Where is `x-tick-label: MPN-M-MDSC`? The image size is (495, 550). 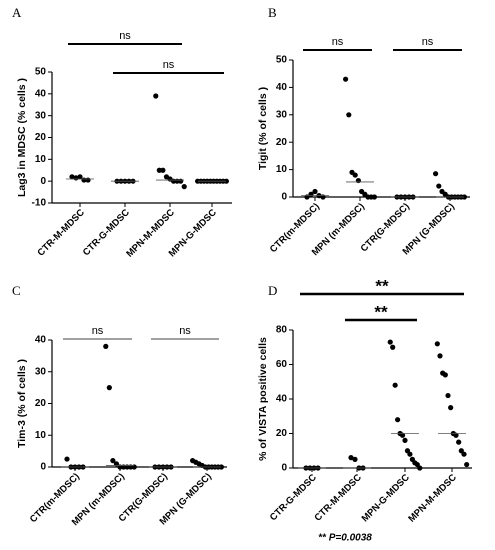 x-tick-label: MPN-M-MDSC is located at coordinates (432, 498).